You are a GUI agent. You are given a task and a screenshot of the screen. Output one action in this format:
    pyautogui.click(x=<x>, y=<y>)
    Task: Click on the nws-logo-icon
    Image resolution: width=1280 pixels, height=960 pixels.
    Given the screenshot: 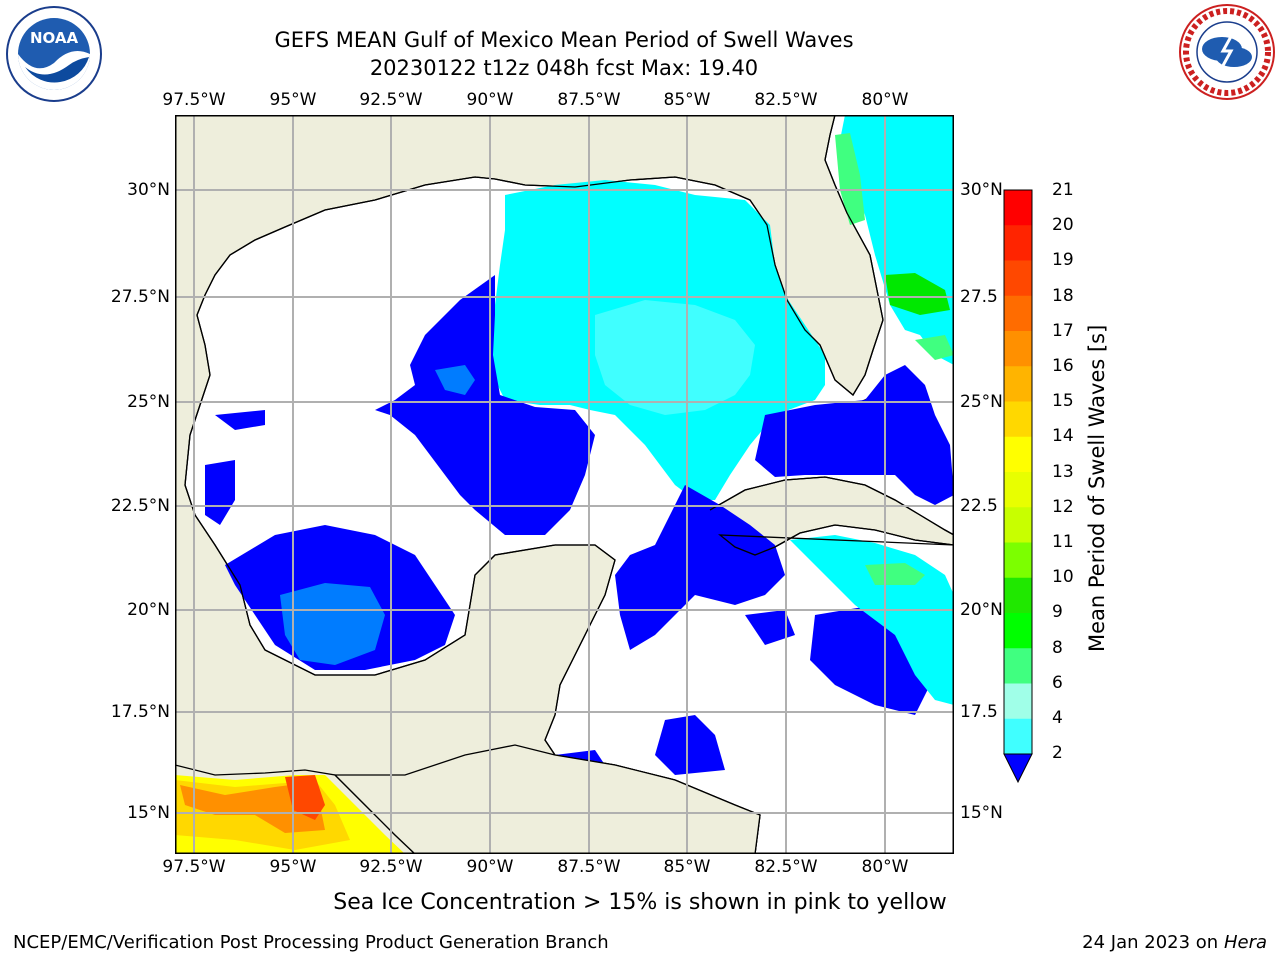 What is the action you would take?
    pyautogui.click(x=1227, y=52)
    